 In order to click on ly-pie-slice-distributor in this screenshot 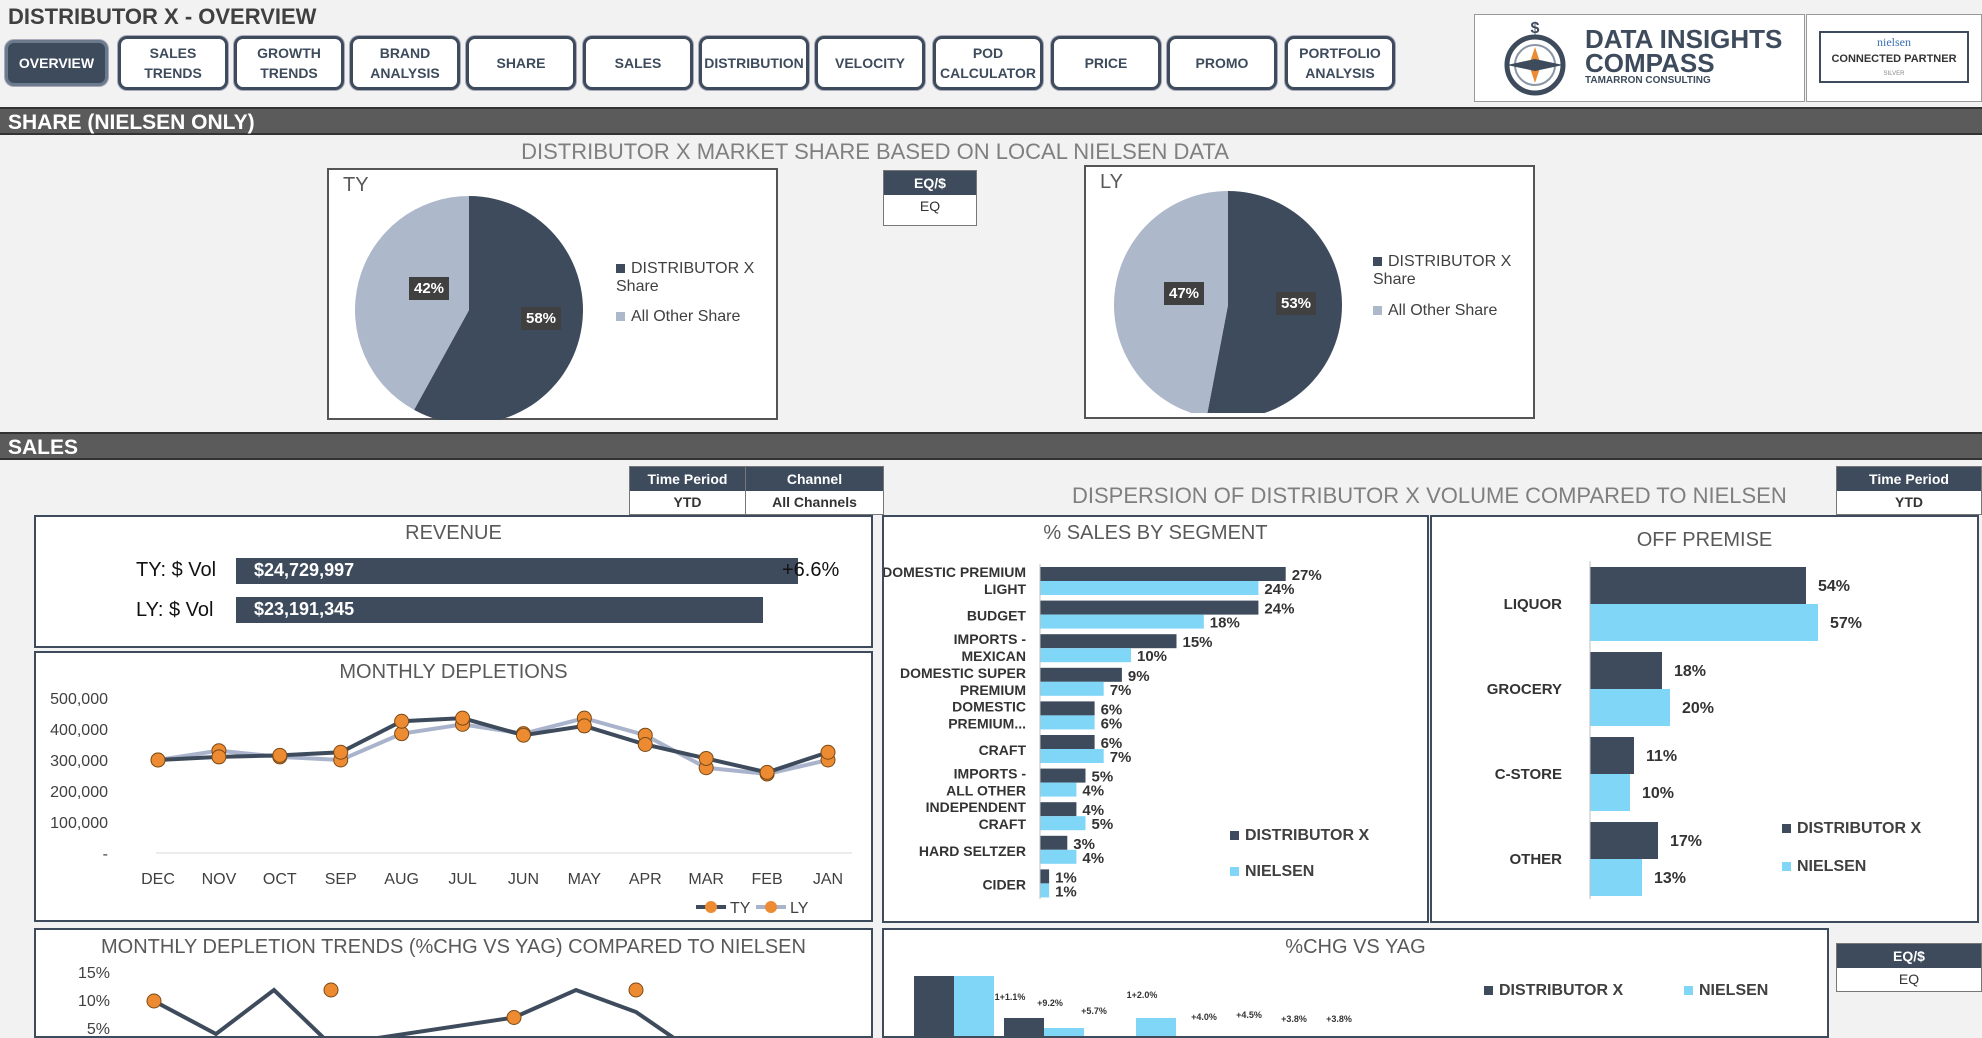, I will do `click(1274, 302)`.